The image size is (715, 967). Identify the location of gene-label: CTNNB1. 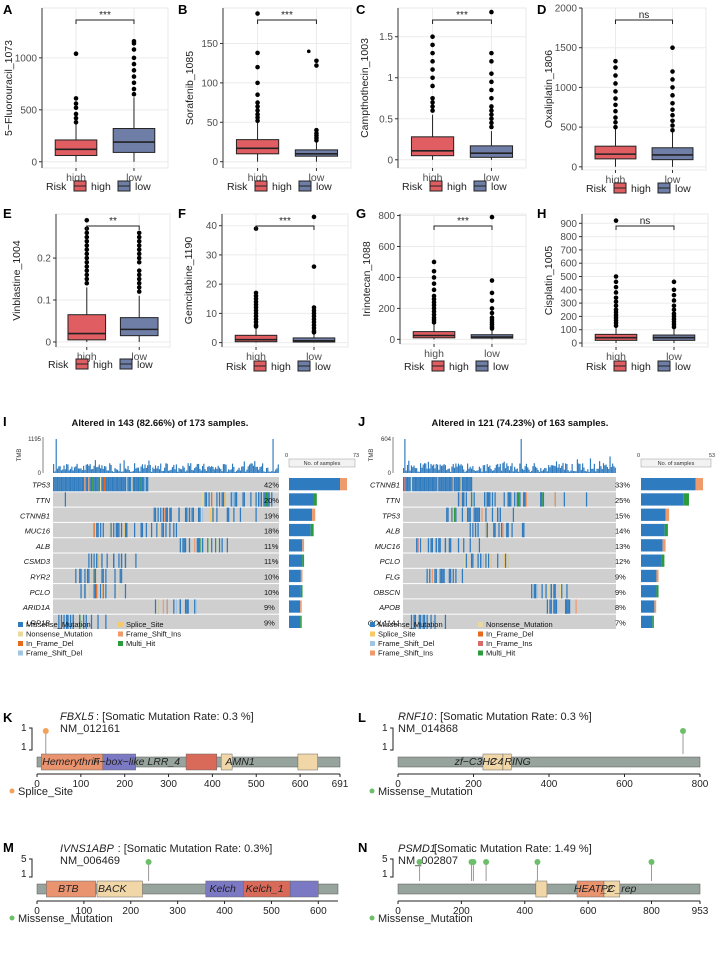
(35, 515).